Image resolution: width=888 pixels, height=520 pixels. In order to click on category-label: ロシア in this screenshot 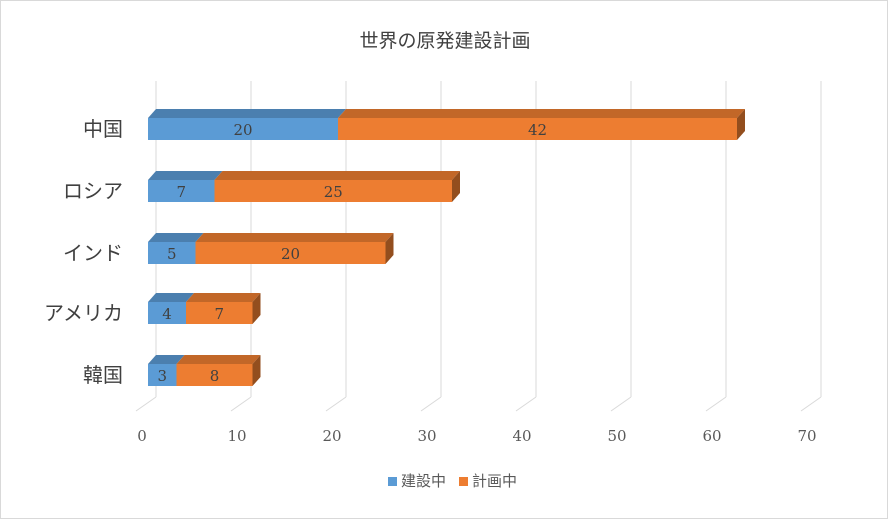, I will do `click(93, 191)`.